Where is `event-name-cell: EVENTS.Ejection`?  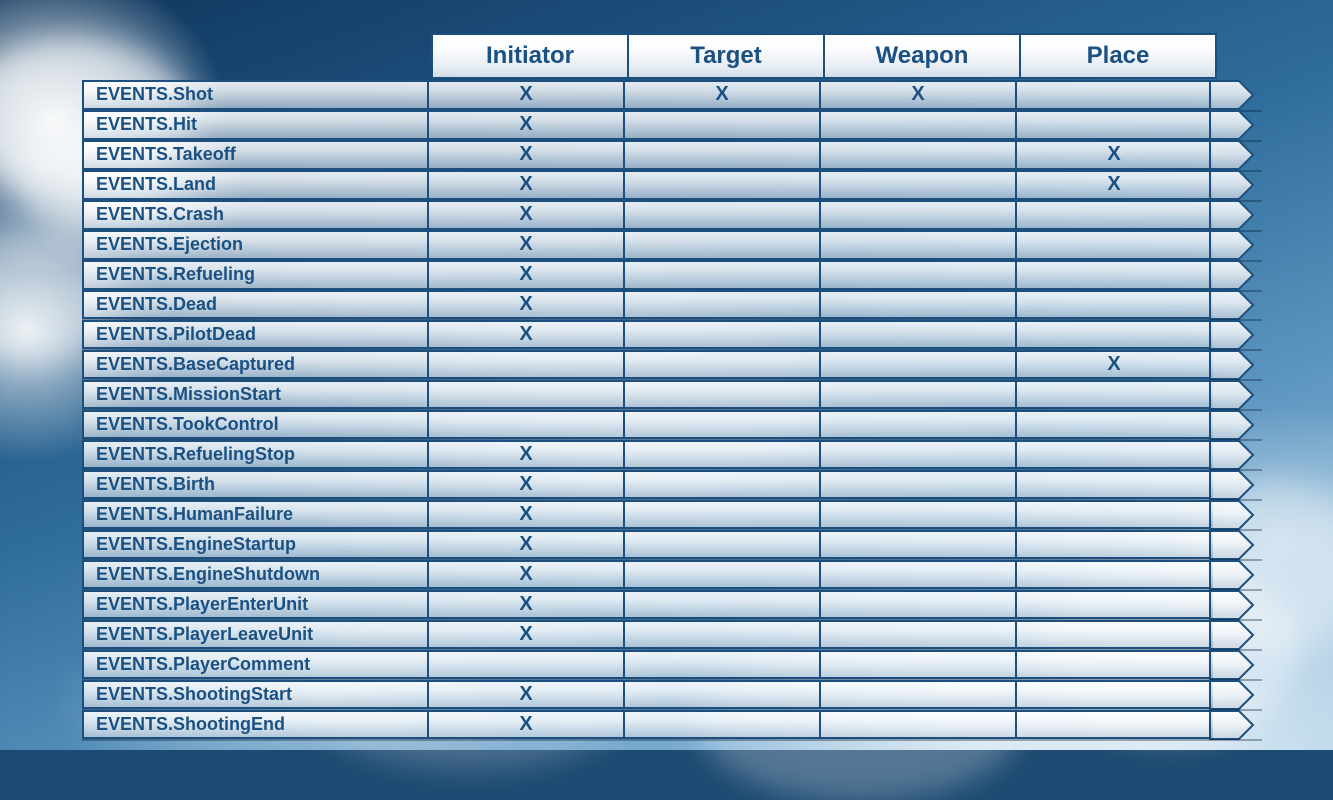
event-name-cell: EVENTS.Ejection is located at coordinates (255, 244).